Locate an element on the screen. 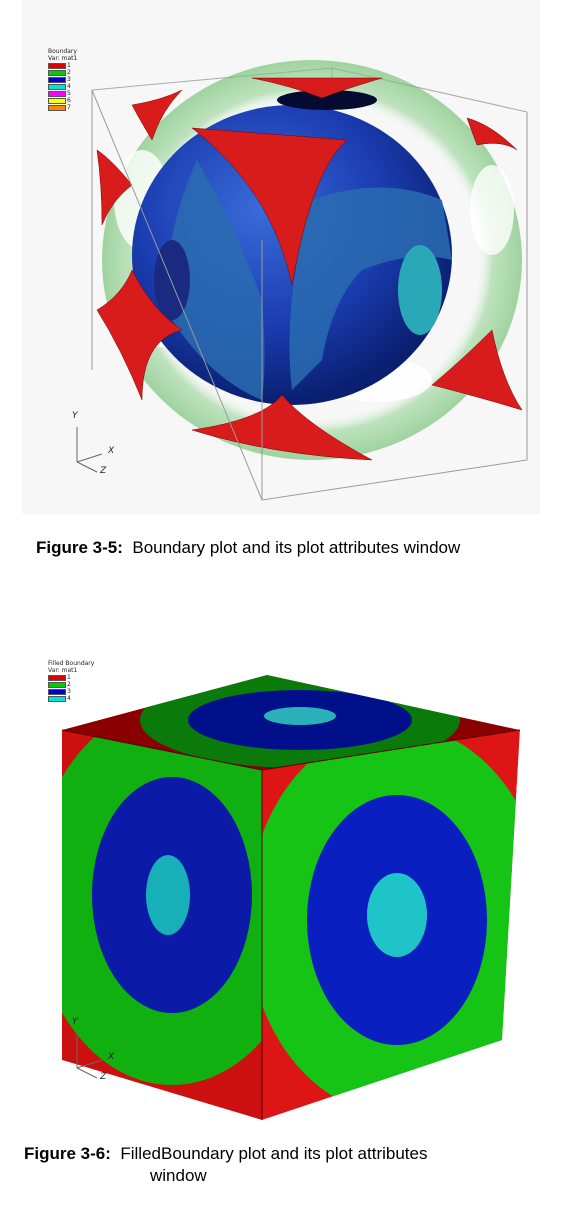 This screenshot has width=572, height=1214. legend-label: 5 is located at coordinates (69, 93).